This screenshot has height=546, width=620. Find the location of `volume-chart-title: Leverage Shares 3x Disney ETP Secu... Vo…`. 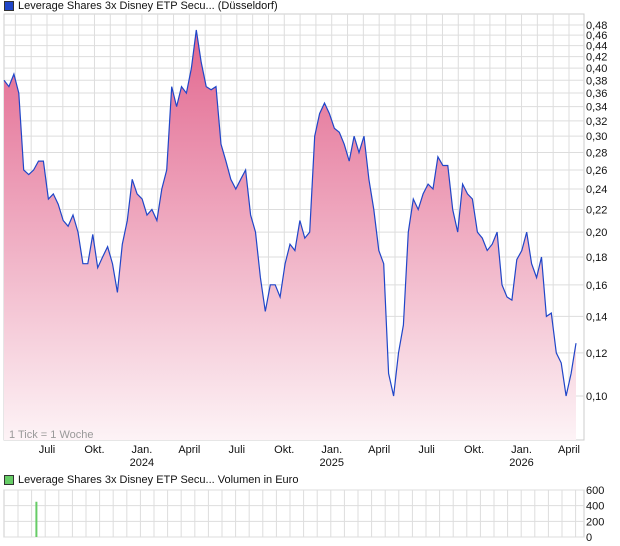

volume-chart-title: Leverage Shares 3x Disney ETP Secu... Vo… is located at coordinates (158, 480).